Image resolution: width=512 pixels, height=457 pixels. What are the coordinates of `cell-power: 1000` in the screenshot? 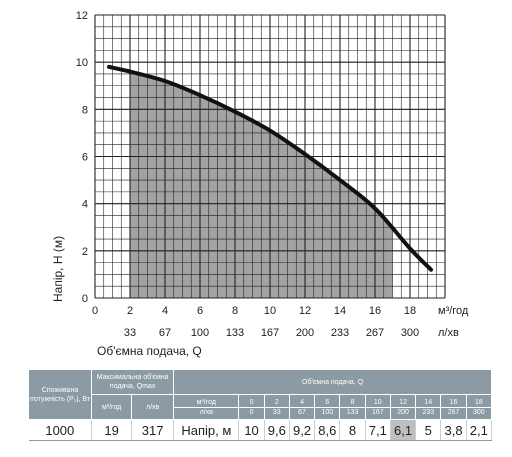 It's located at (60, 430).